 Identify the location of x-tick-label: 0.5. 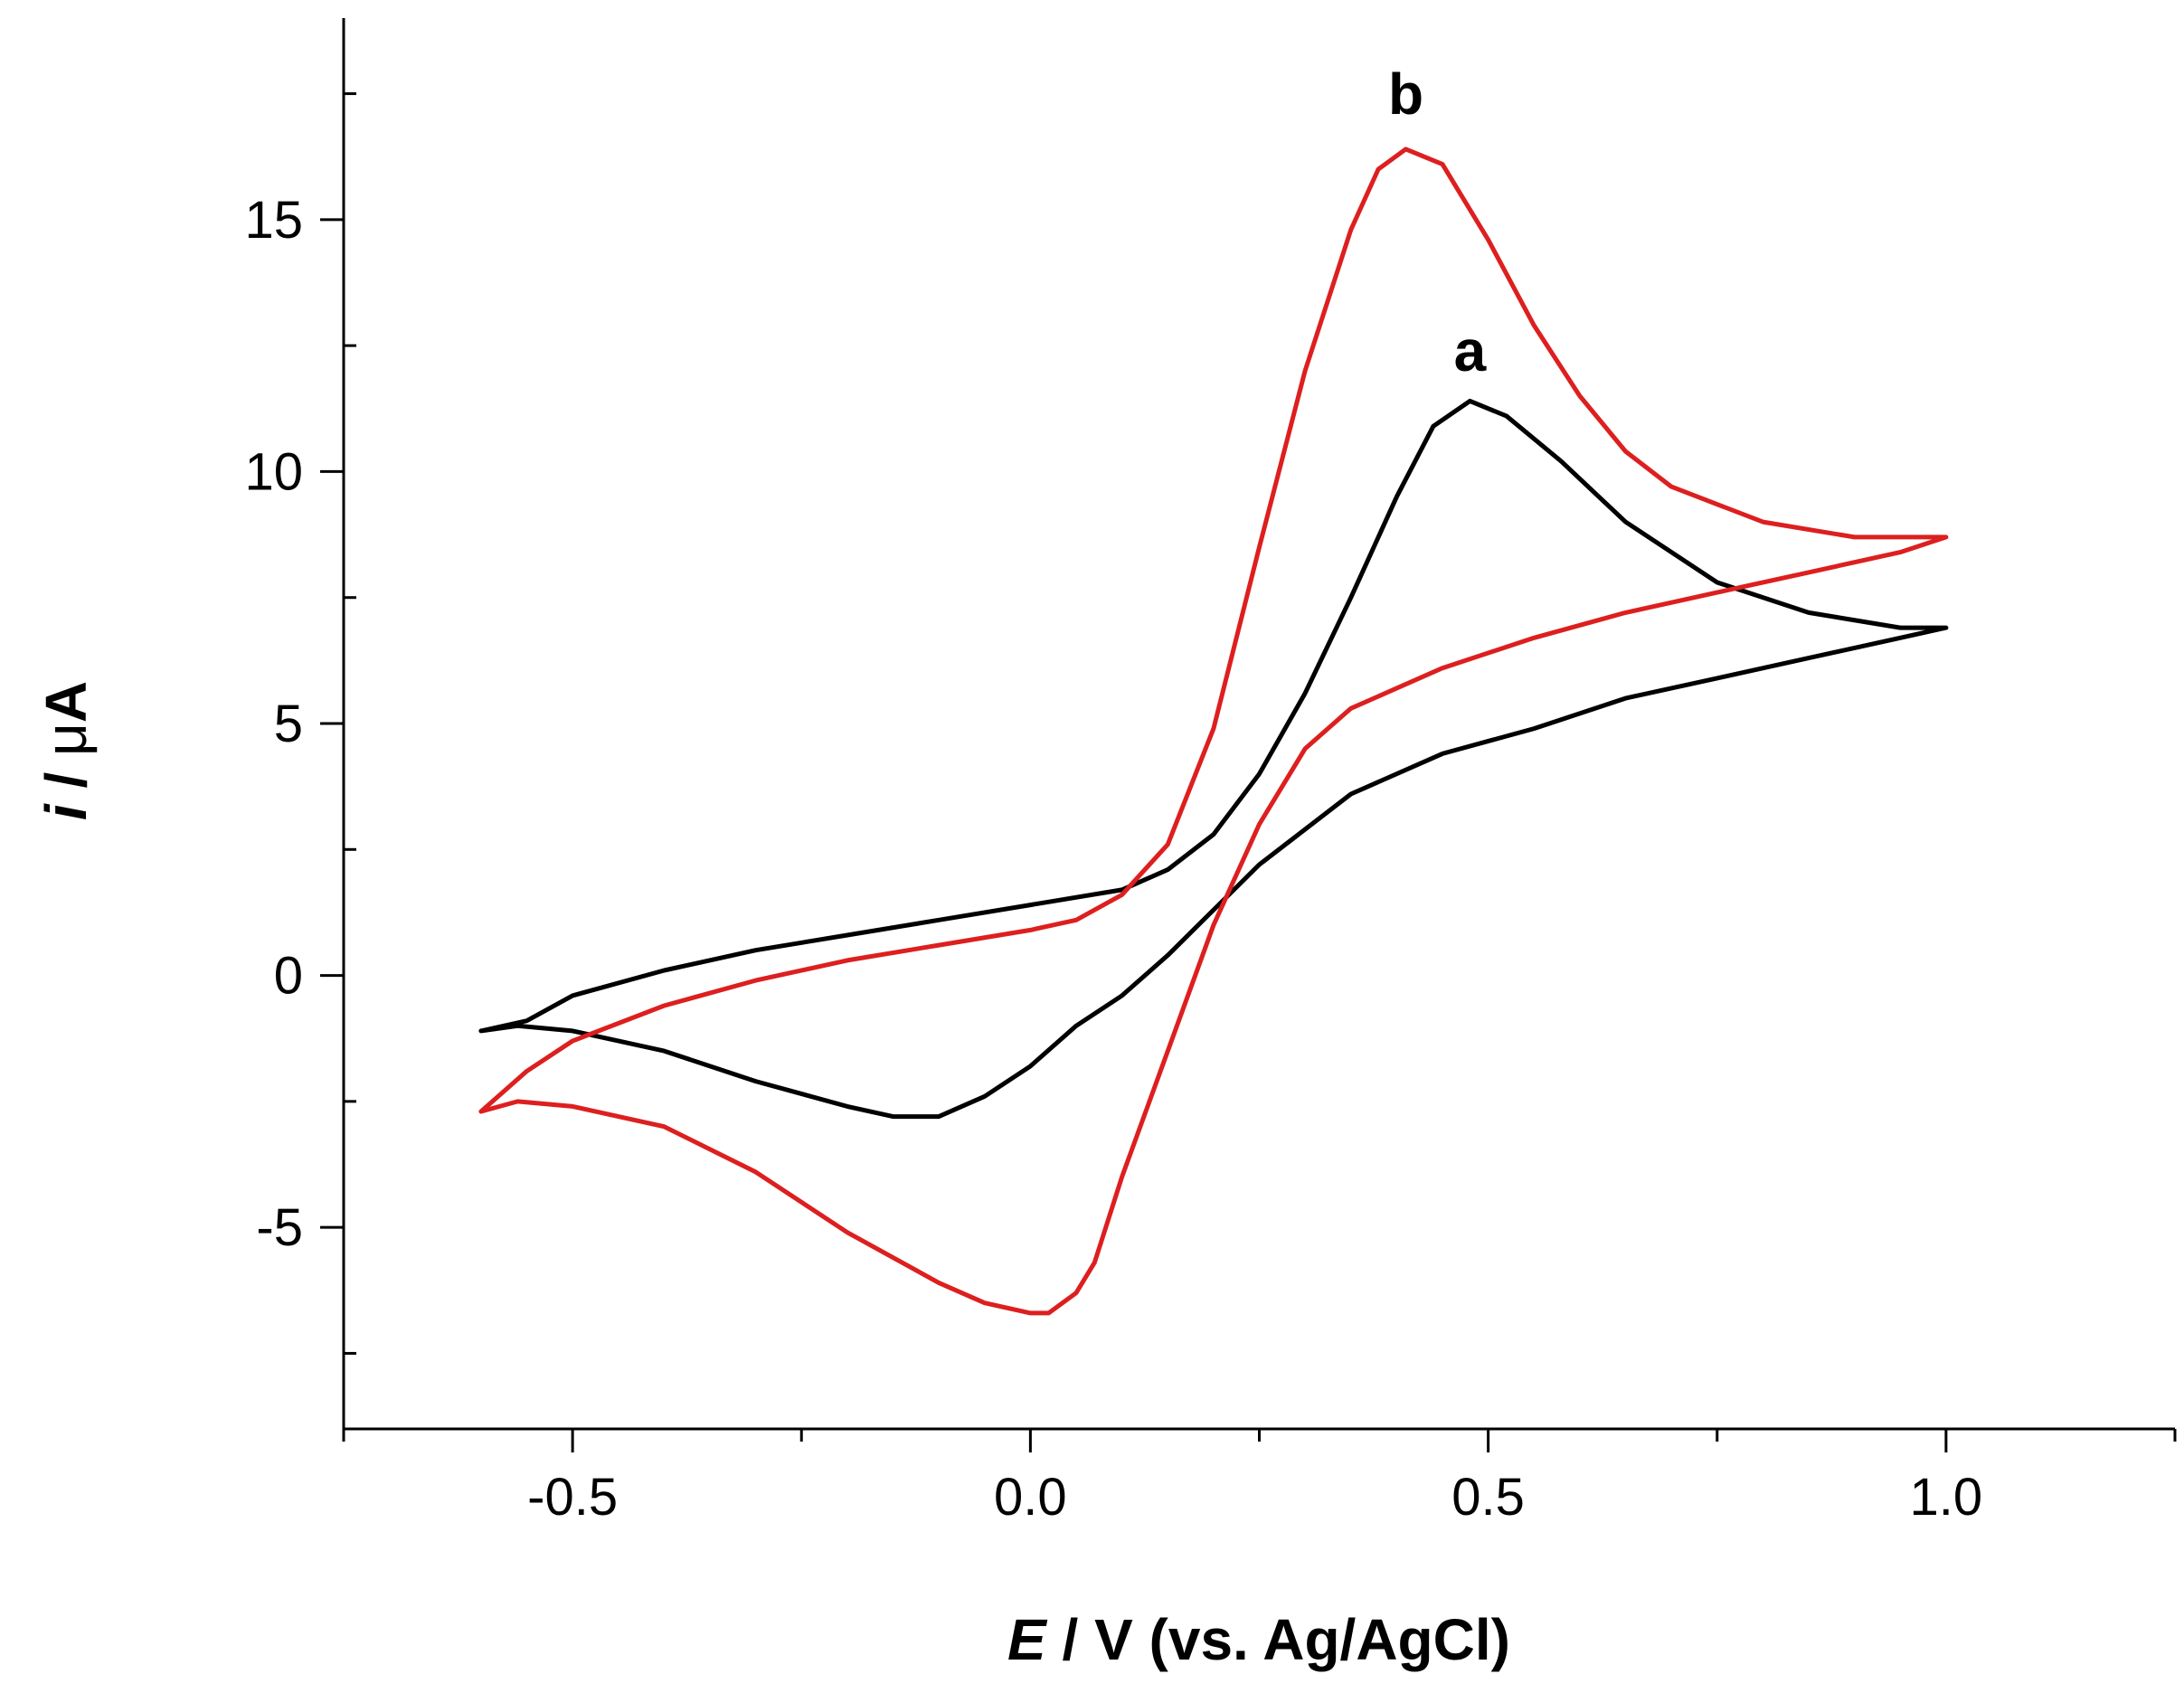
(1488, 1498).